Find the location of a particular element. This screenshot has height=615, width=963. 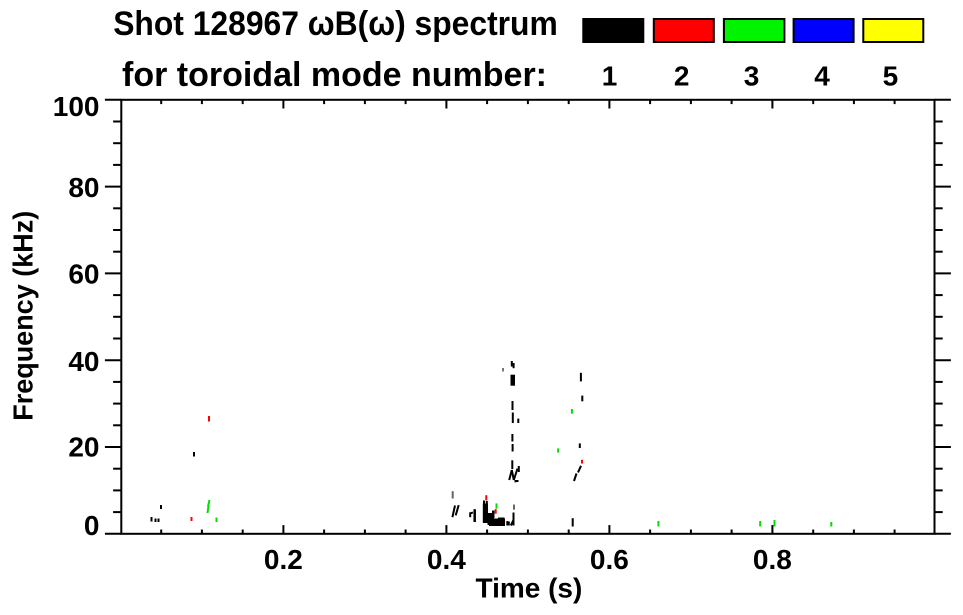

svg-text: Time (s) is located at coordinates (528, 587).